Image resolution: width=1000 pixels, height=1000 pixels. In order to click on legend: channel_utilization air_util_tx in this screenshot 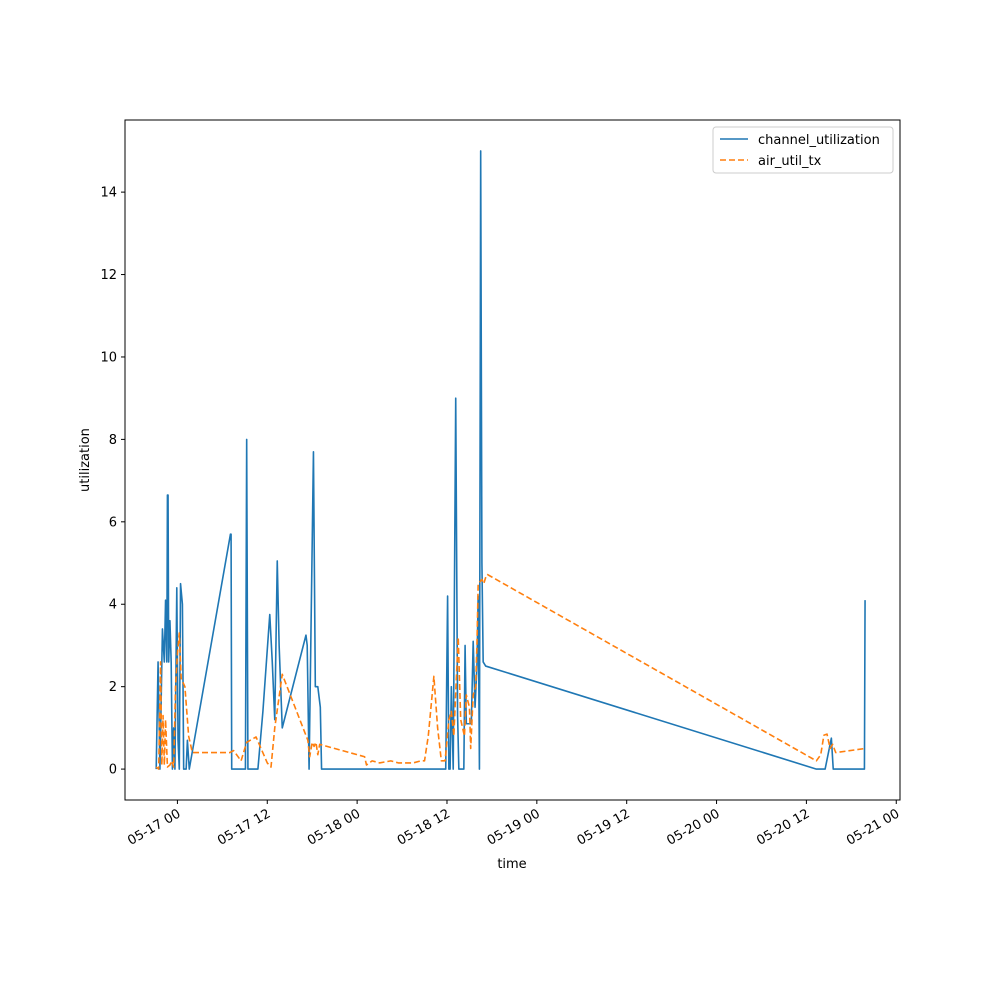, I will do `click(803, 150)`.